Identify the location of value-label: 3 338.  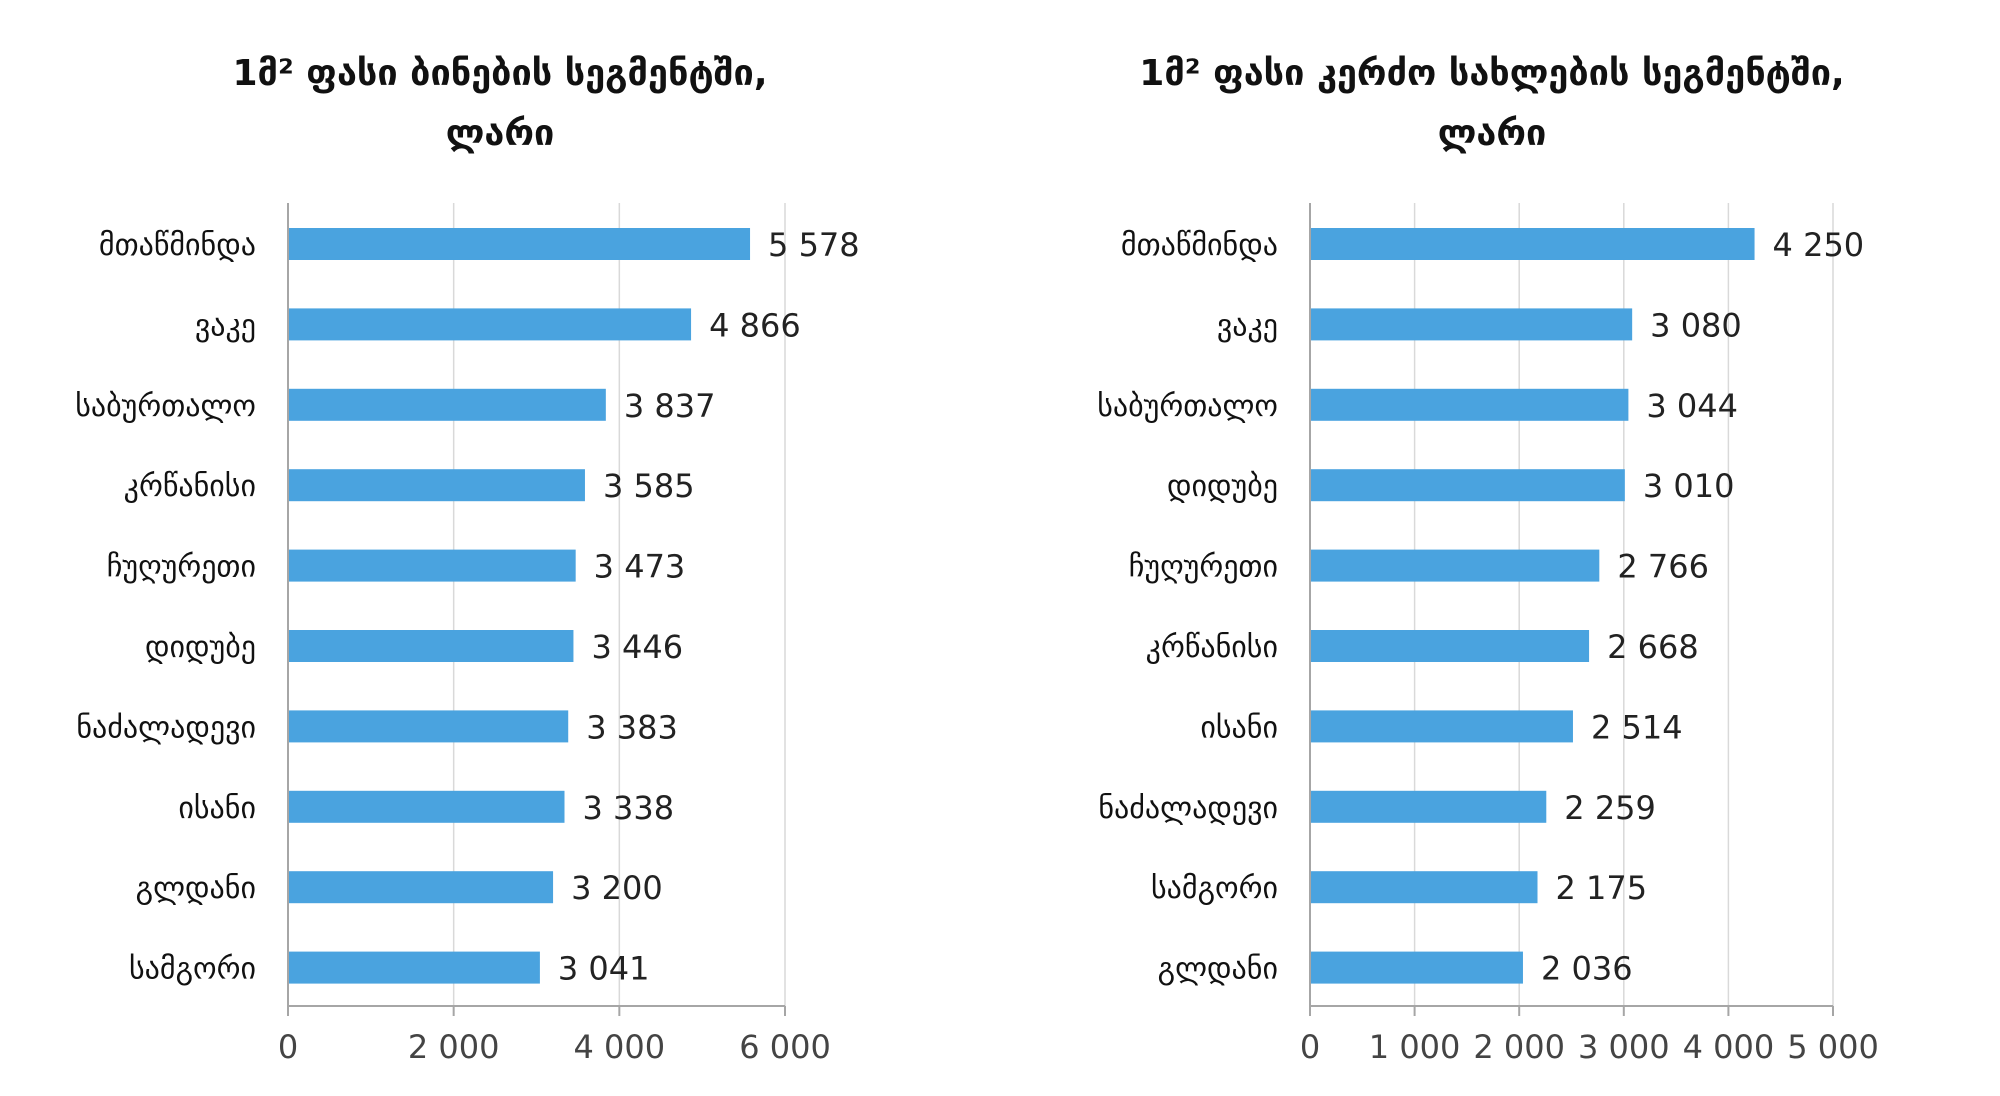
(628, 808).